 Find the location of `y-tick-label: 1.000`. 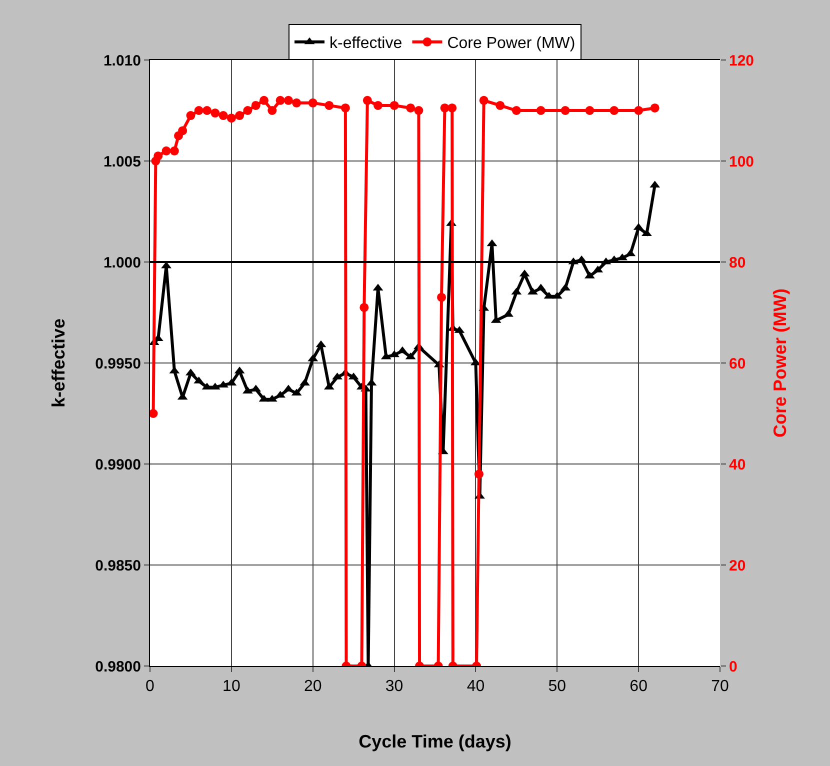

y-tick-label: 1.000 is located at coordinates (122, 263).